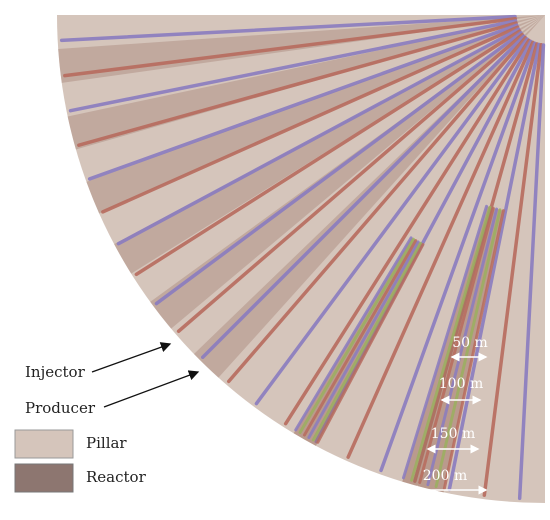 This screenshot has height=520, width=550. What do you see at coordinates (44, 478) in the screenshot?
I see `reactor-swatch` at bounding box center [44, 478].